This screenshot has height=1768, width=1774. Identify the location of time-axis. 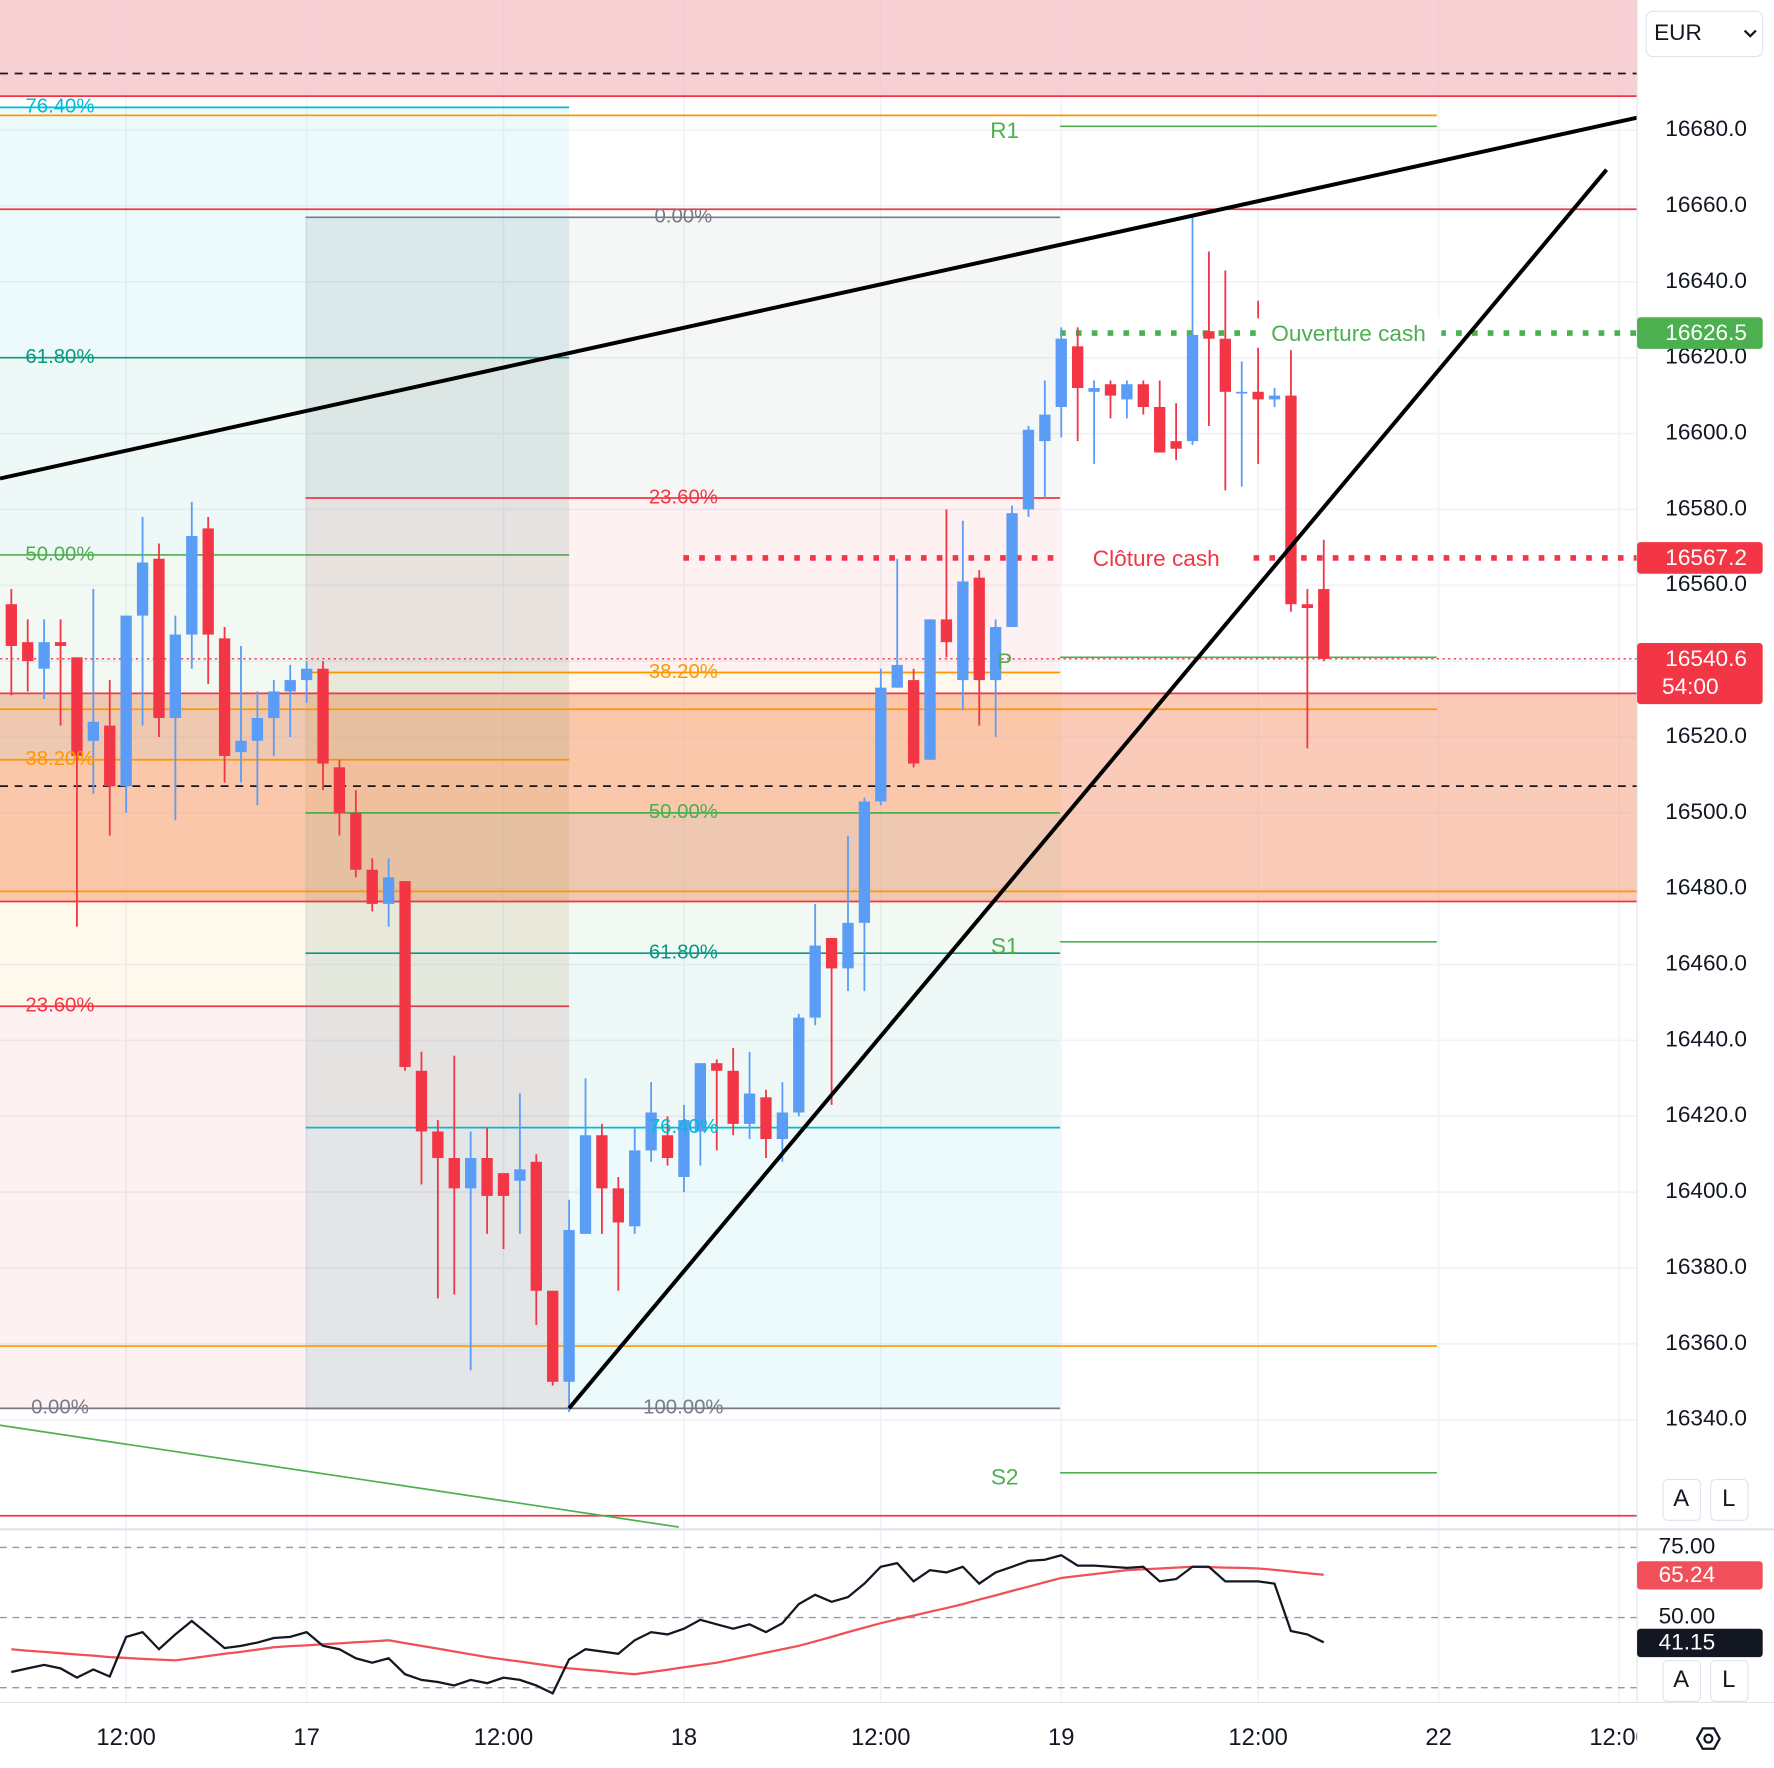
(887, 1735).